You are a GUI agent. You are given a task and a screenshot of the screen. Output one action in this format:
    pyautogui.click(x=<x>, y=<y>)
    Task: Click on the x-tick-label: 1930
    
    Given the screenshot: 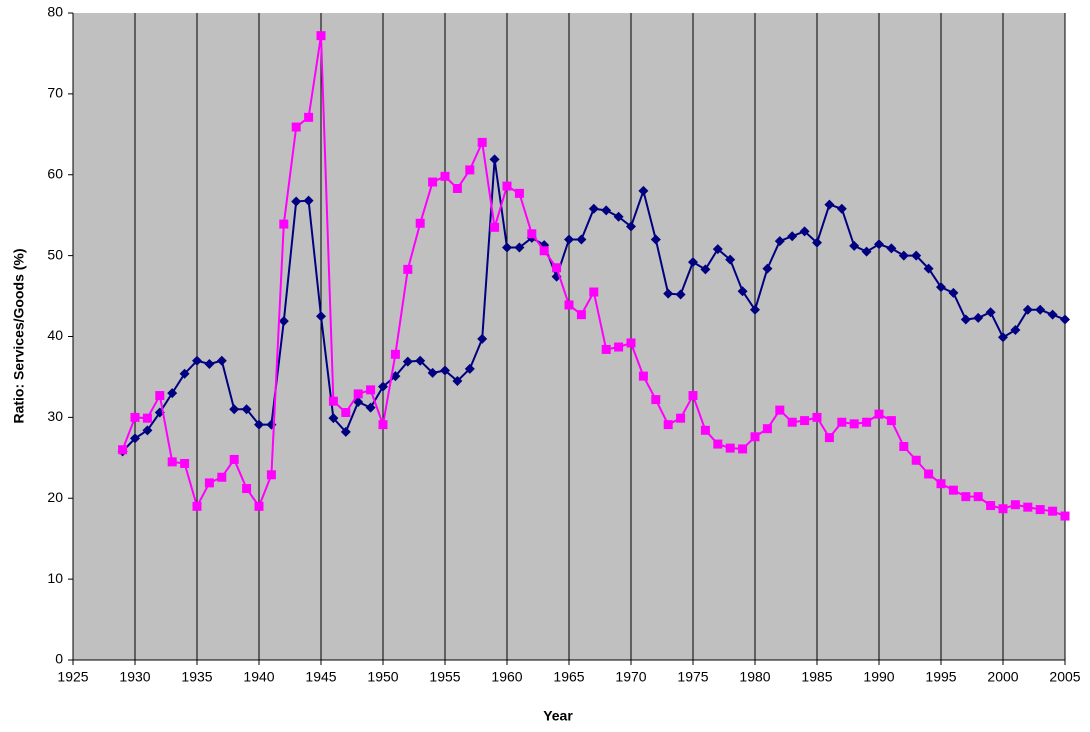 What is the action you would take?
    pyautogui.click(x=134, y=677)
    